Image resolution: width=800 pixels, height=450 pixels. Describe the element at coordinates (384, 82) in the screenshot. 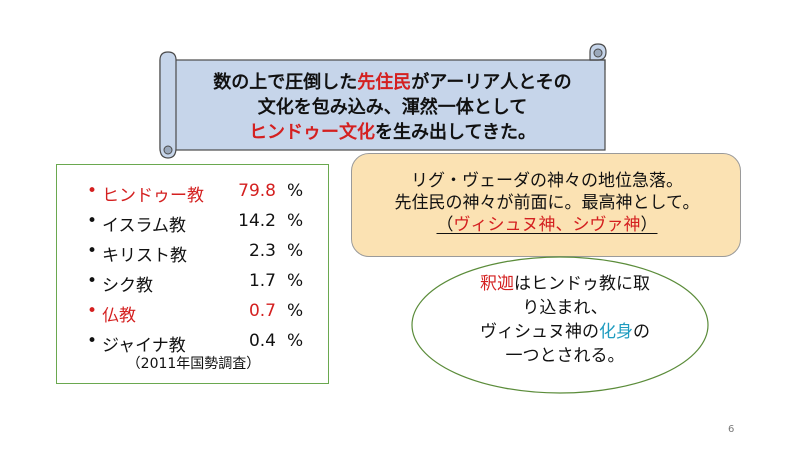

I see `banner-line1-highlight: 先住民` at that location.